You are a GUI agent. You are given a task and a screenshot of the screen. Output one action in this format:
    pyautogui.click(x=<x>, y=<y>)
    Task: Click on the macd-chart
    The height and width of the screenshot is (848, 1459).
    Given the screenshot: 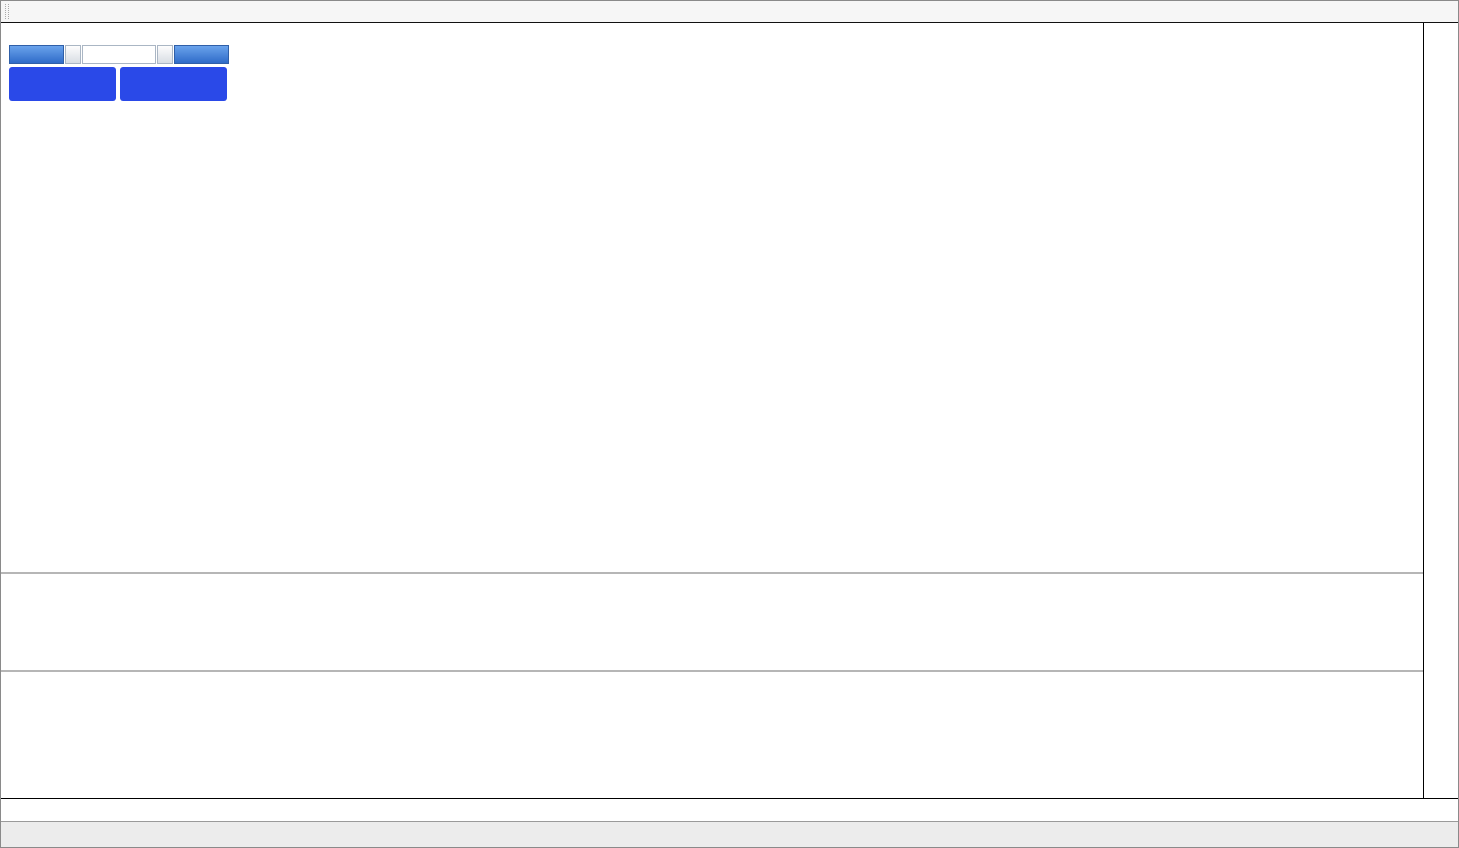 What is the action you would take?
    pyautogui.click(x=712, y=622)
    